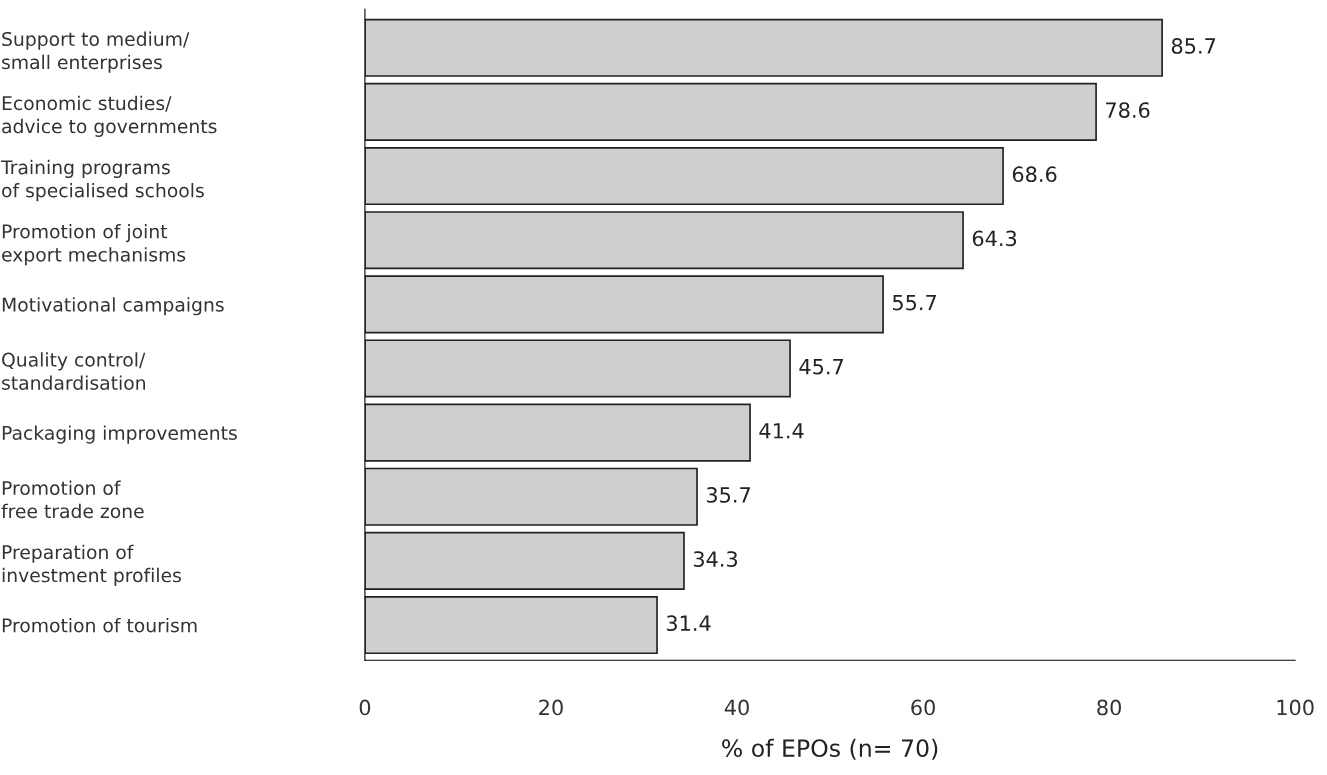  What do you see at coordinates (736, 707) in the screenshot?
I see `x-tick-label: 40` at bounding box center [736, 707].